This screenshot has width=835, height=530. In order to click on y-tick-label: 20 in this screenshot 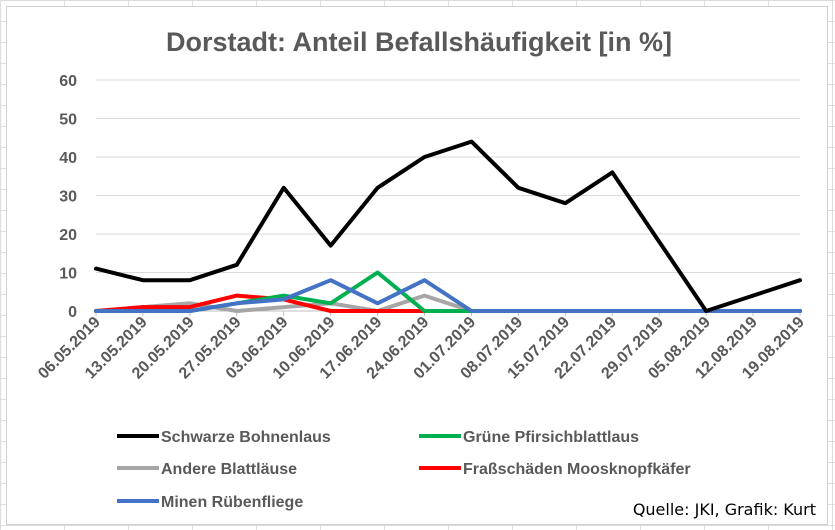, I will do `click(68, 235)`.